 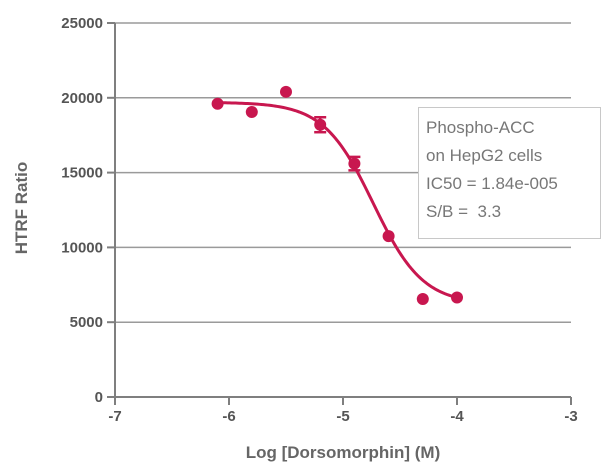 What do you see at coordinates (342, 416) in the screenshot?
I see `tick-label-x-2: -5` at bounding box center [342, 416].